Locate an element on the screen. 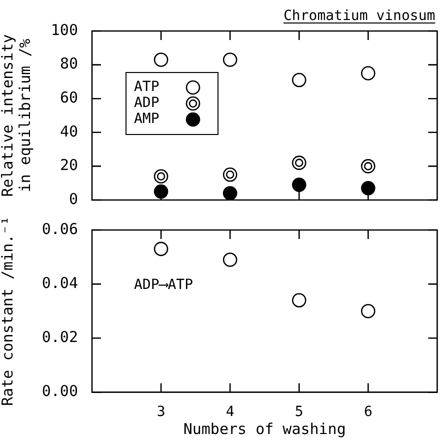  y-tick-label: 20 is located at coordinates (69, 165).